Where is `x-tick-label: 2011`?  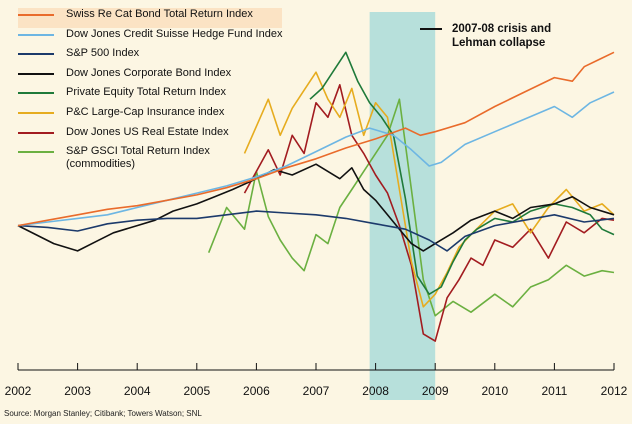 x-tick-label: 2011 is located at coordinates (554, 391).